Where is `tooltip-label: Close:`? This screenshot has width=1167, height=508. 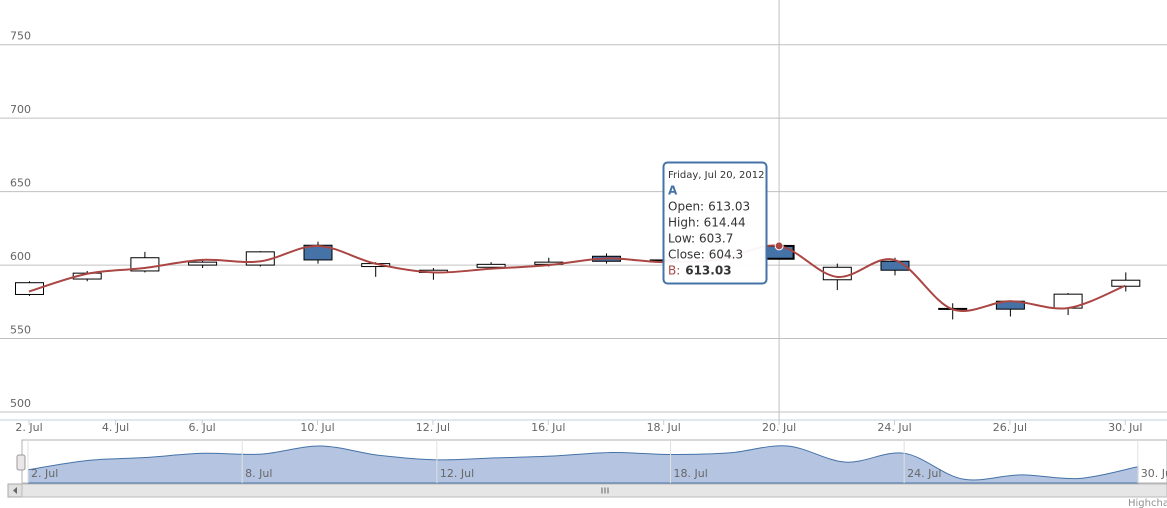
tooltip-label: Close: is located at coordinates (686, 255).